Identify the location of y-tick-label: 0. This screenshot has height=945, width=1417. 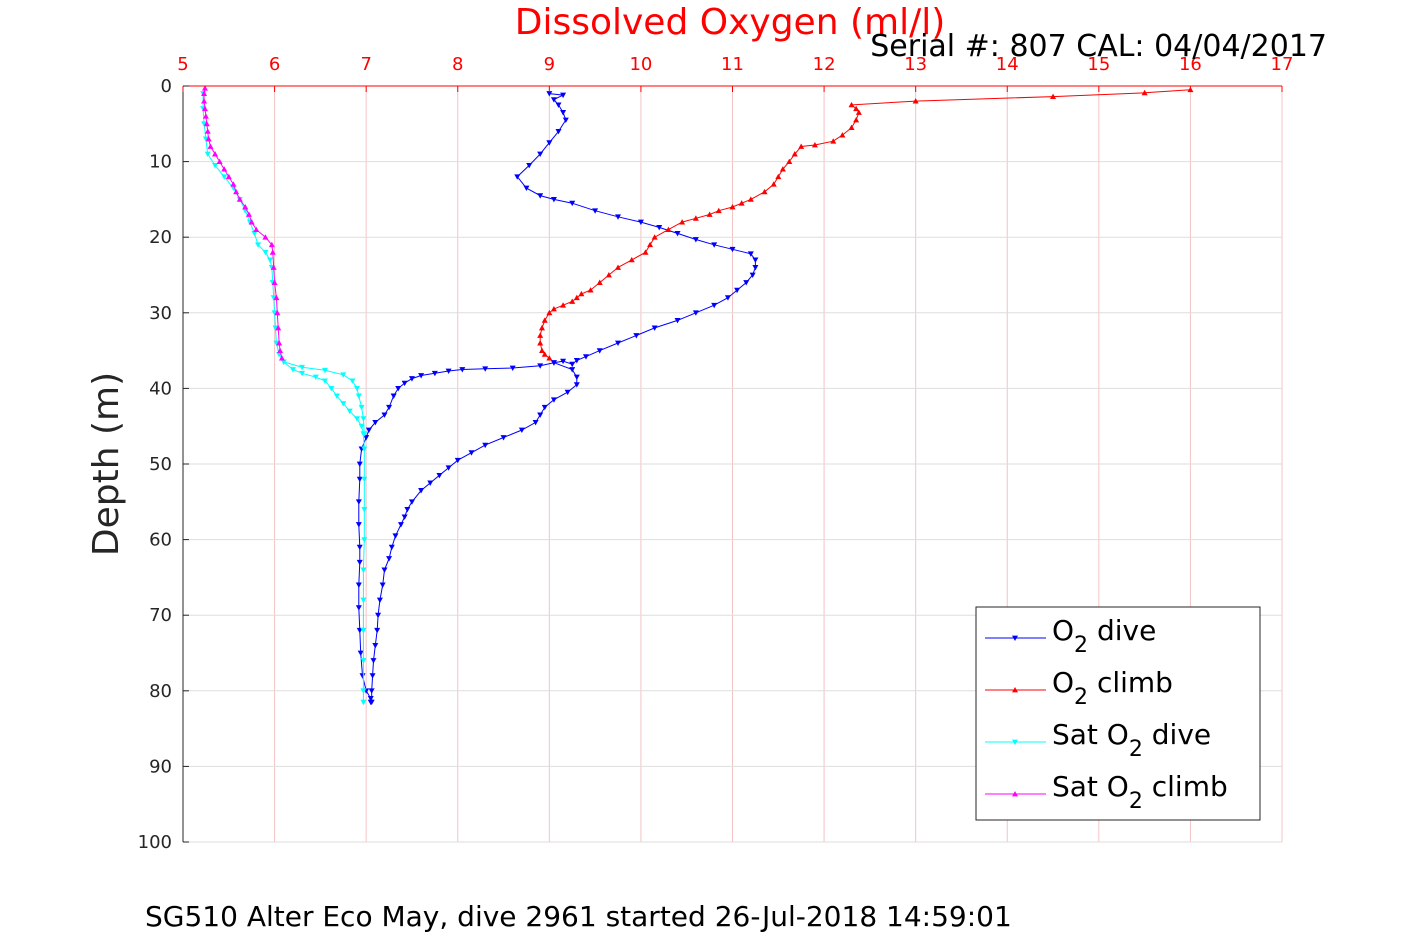
(166, 86).